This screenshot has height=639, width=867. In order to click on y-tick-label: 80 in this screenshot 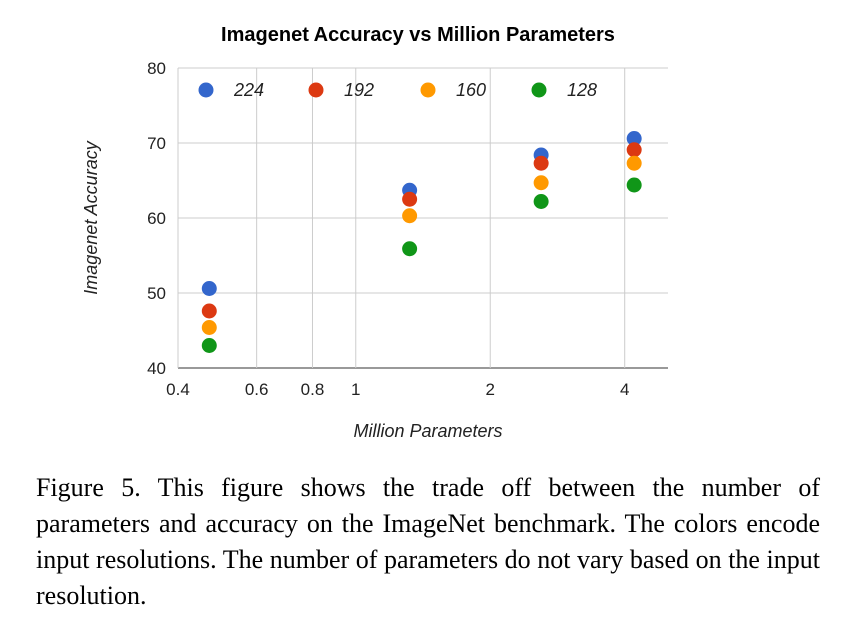, I will do `click(156, 68)`.